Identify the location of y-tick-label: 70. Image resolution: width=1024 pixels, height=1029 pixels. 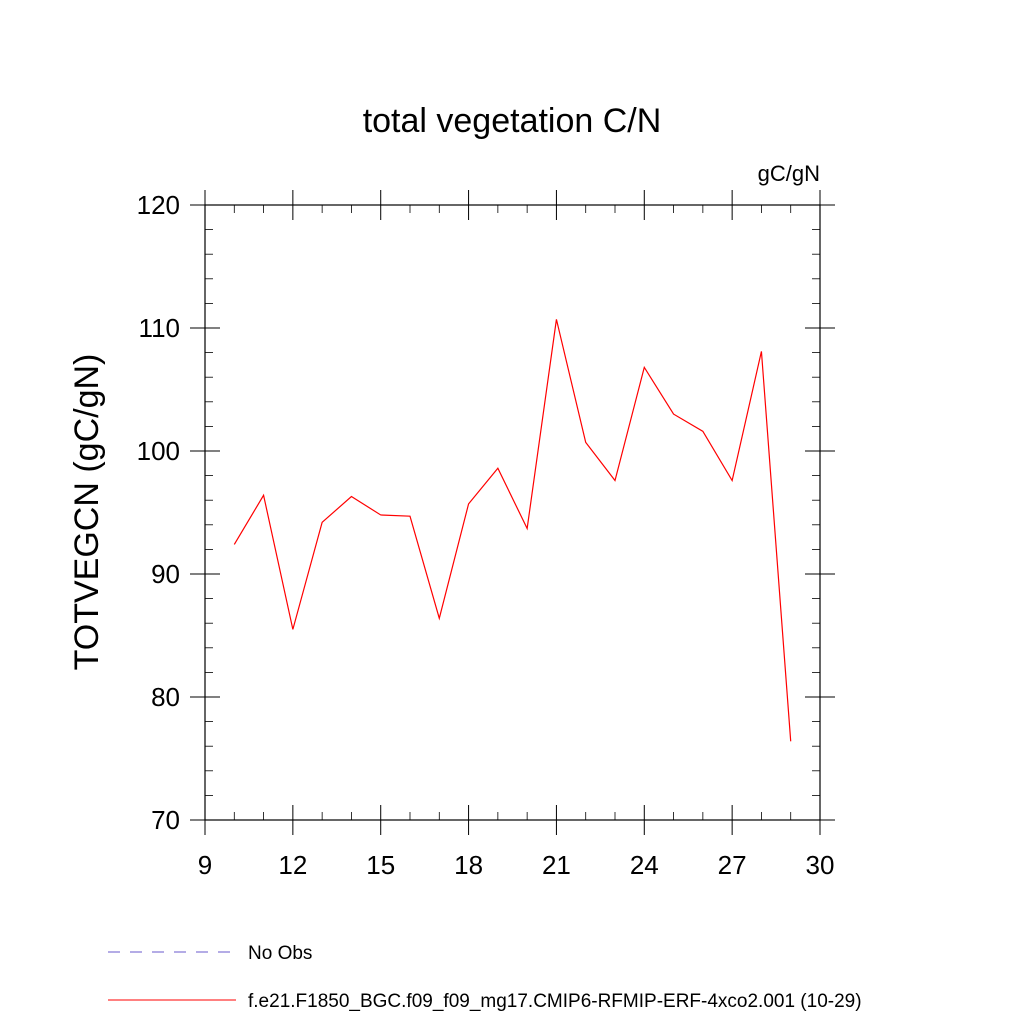
(165, 820).